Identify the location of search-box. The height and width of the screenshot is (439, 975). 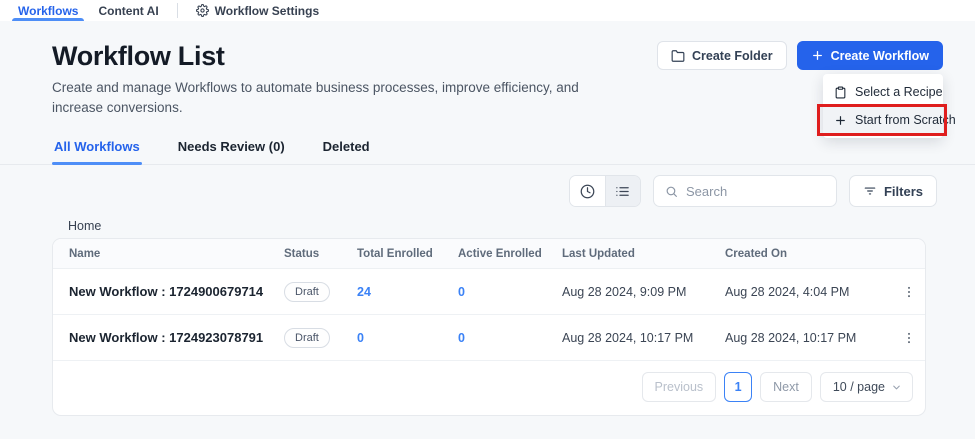
(744, 191).